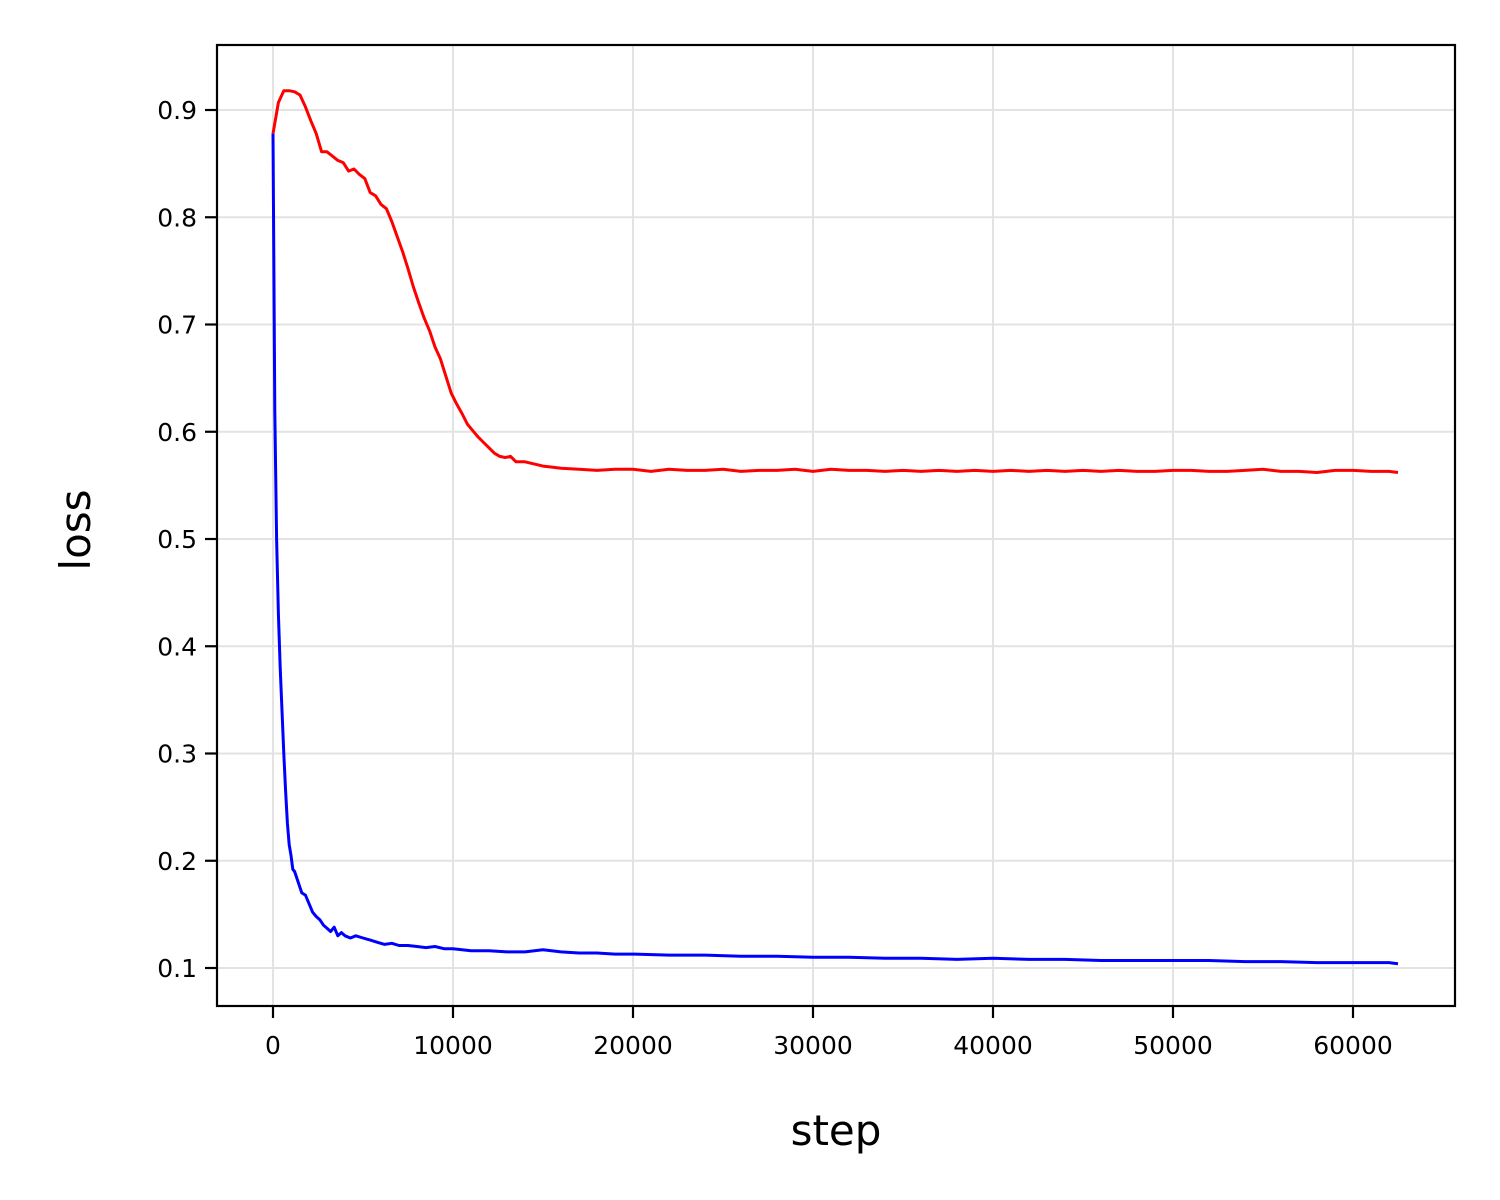 The image size is (1500, 1200). What do you see at coordinates (453, 1045) in the screenshot?
I see `x-tick-label: 10000` at bounding box center [453, 1045].